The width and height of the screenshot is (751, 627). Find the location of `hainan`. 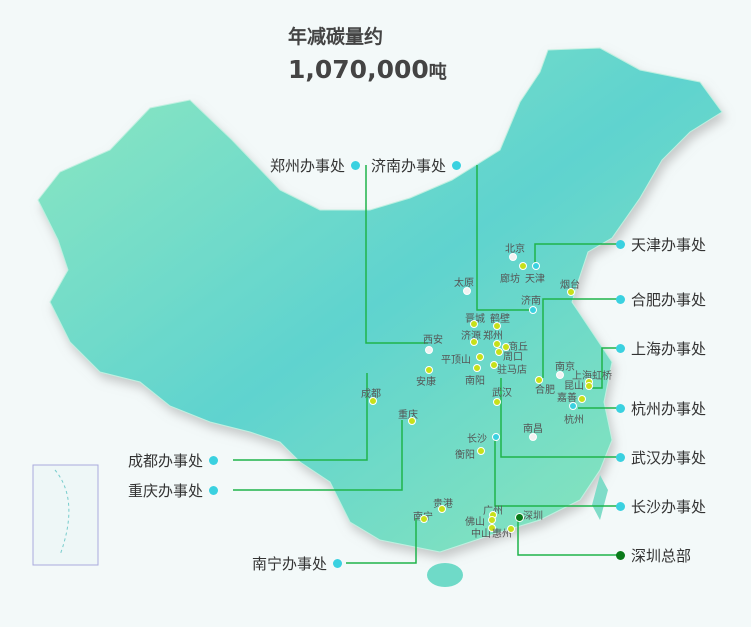

hainan is located at coordinates (445, 575).